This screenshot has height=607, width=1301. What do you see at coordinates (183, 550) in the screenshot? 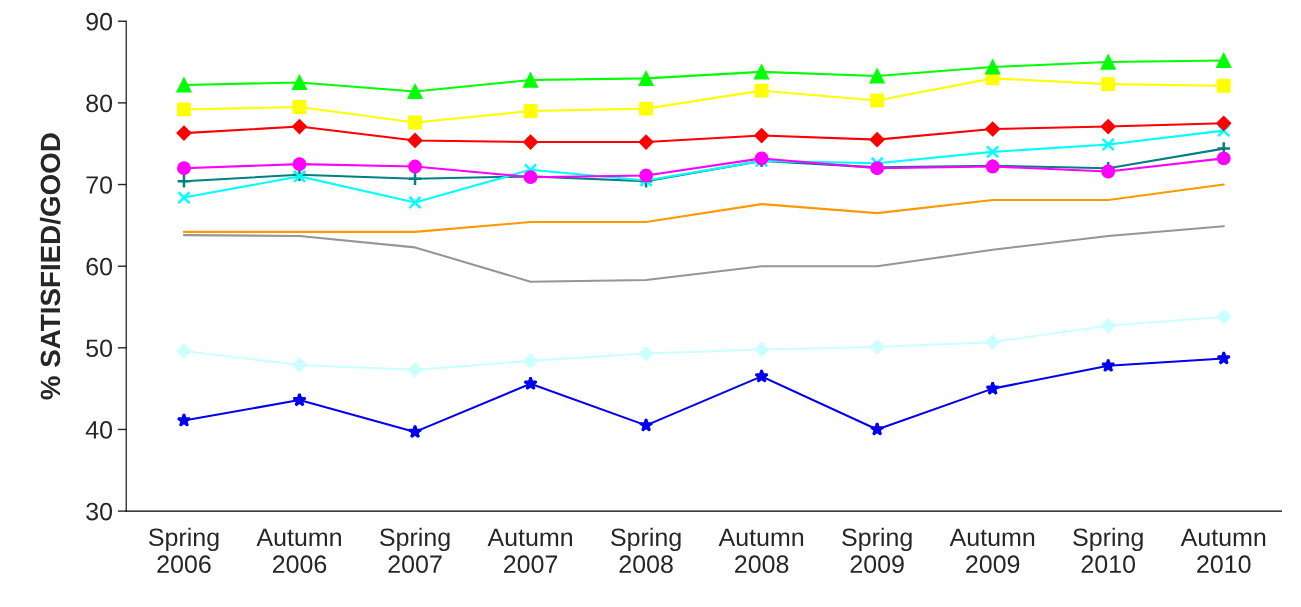
I see `x-tick-label: Spring 2006` at bounding box center [183, 550].